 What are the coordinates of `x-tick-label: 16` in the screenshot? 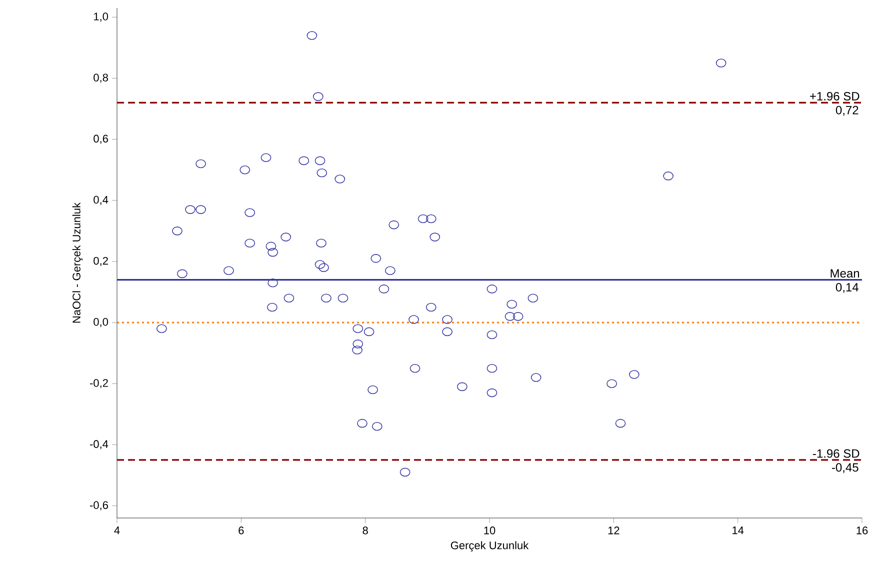 It's located at (862, 530).